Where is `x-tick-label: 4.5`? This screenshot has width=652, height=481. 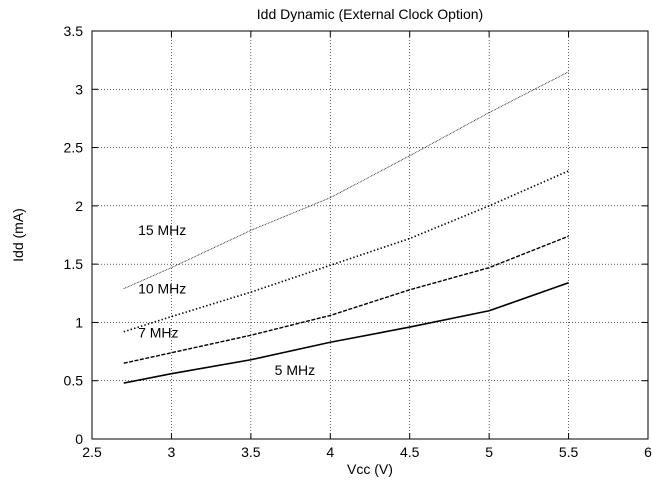 x-tick-label: 4.5 is located at coordinates (410, 452).